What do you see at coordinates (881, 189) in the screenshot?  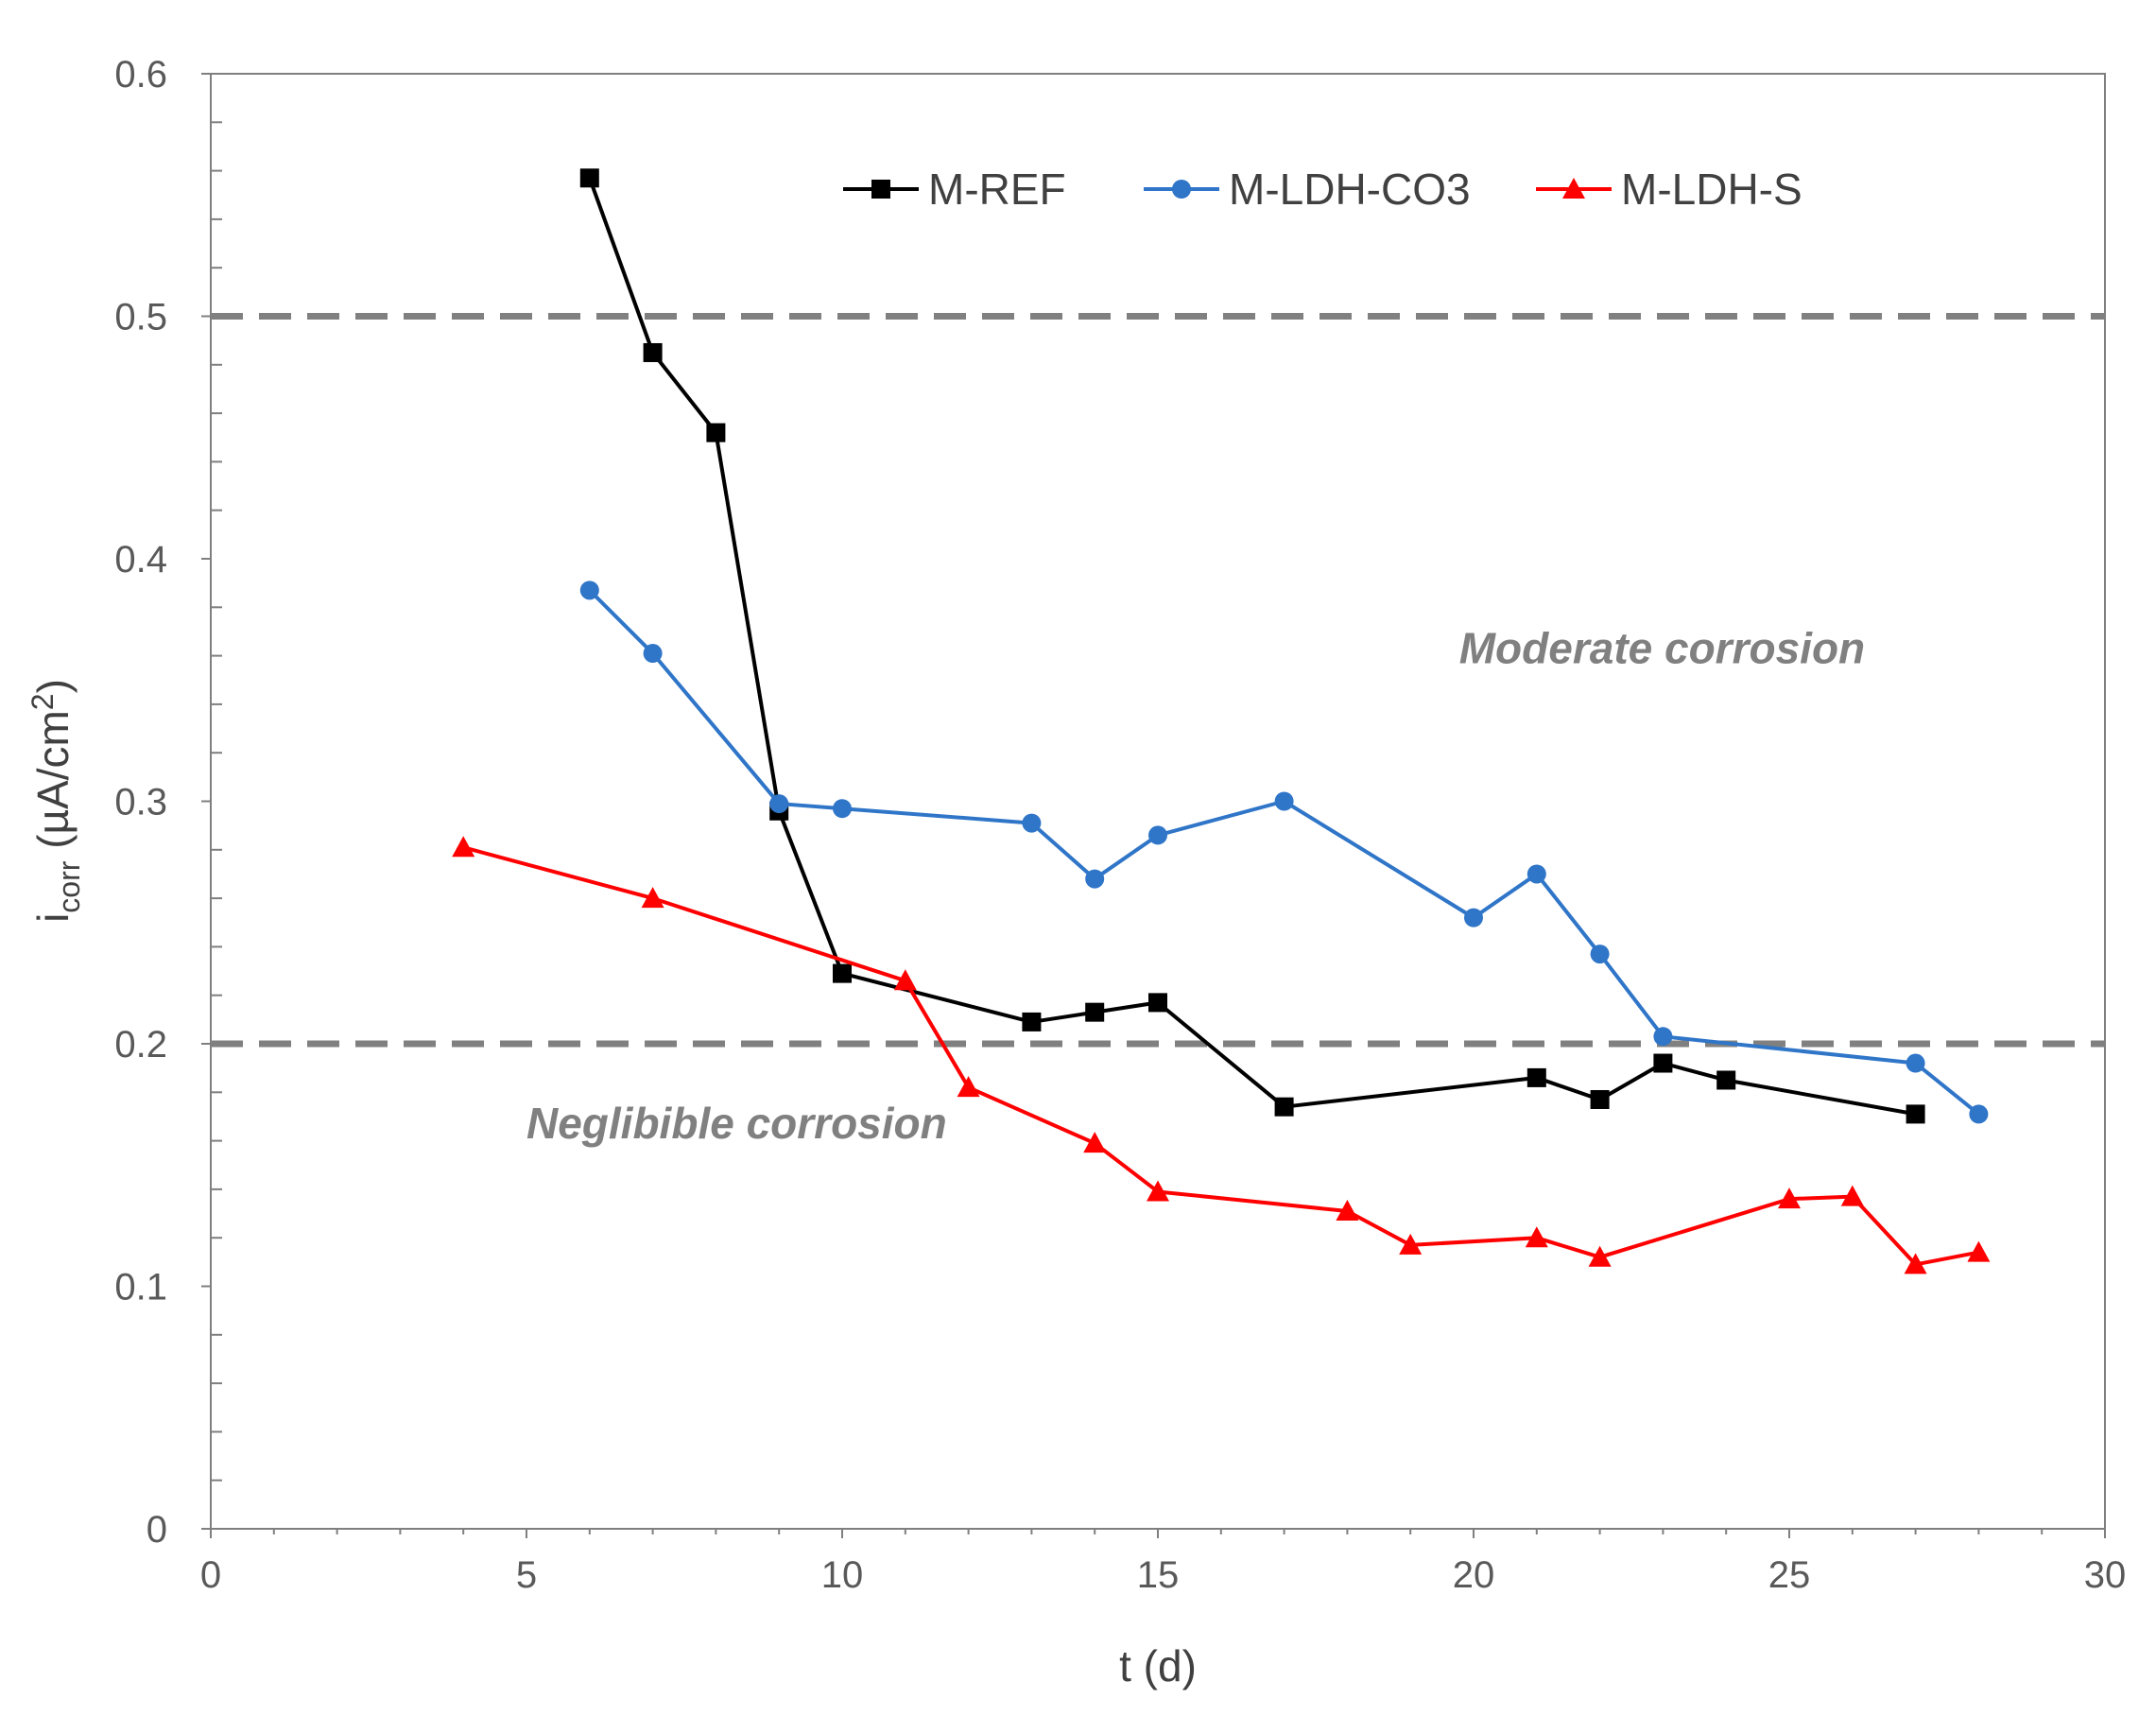 I see `legend-marker-m-ref` at bounding box center [881, 189].